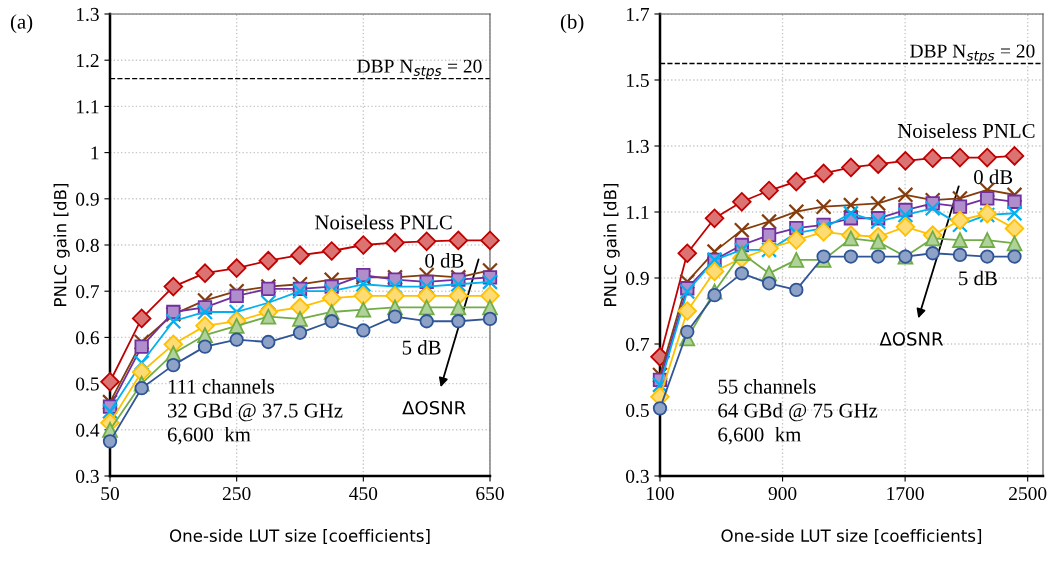 The width and height of the screenshot is (1056, 565). What do you see at coordinates (637, 80) in the screenshot?
I see `y-tick-label: 1.5` at bounding box center [637, 80].